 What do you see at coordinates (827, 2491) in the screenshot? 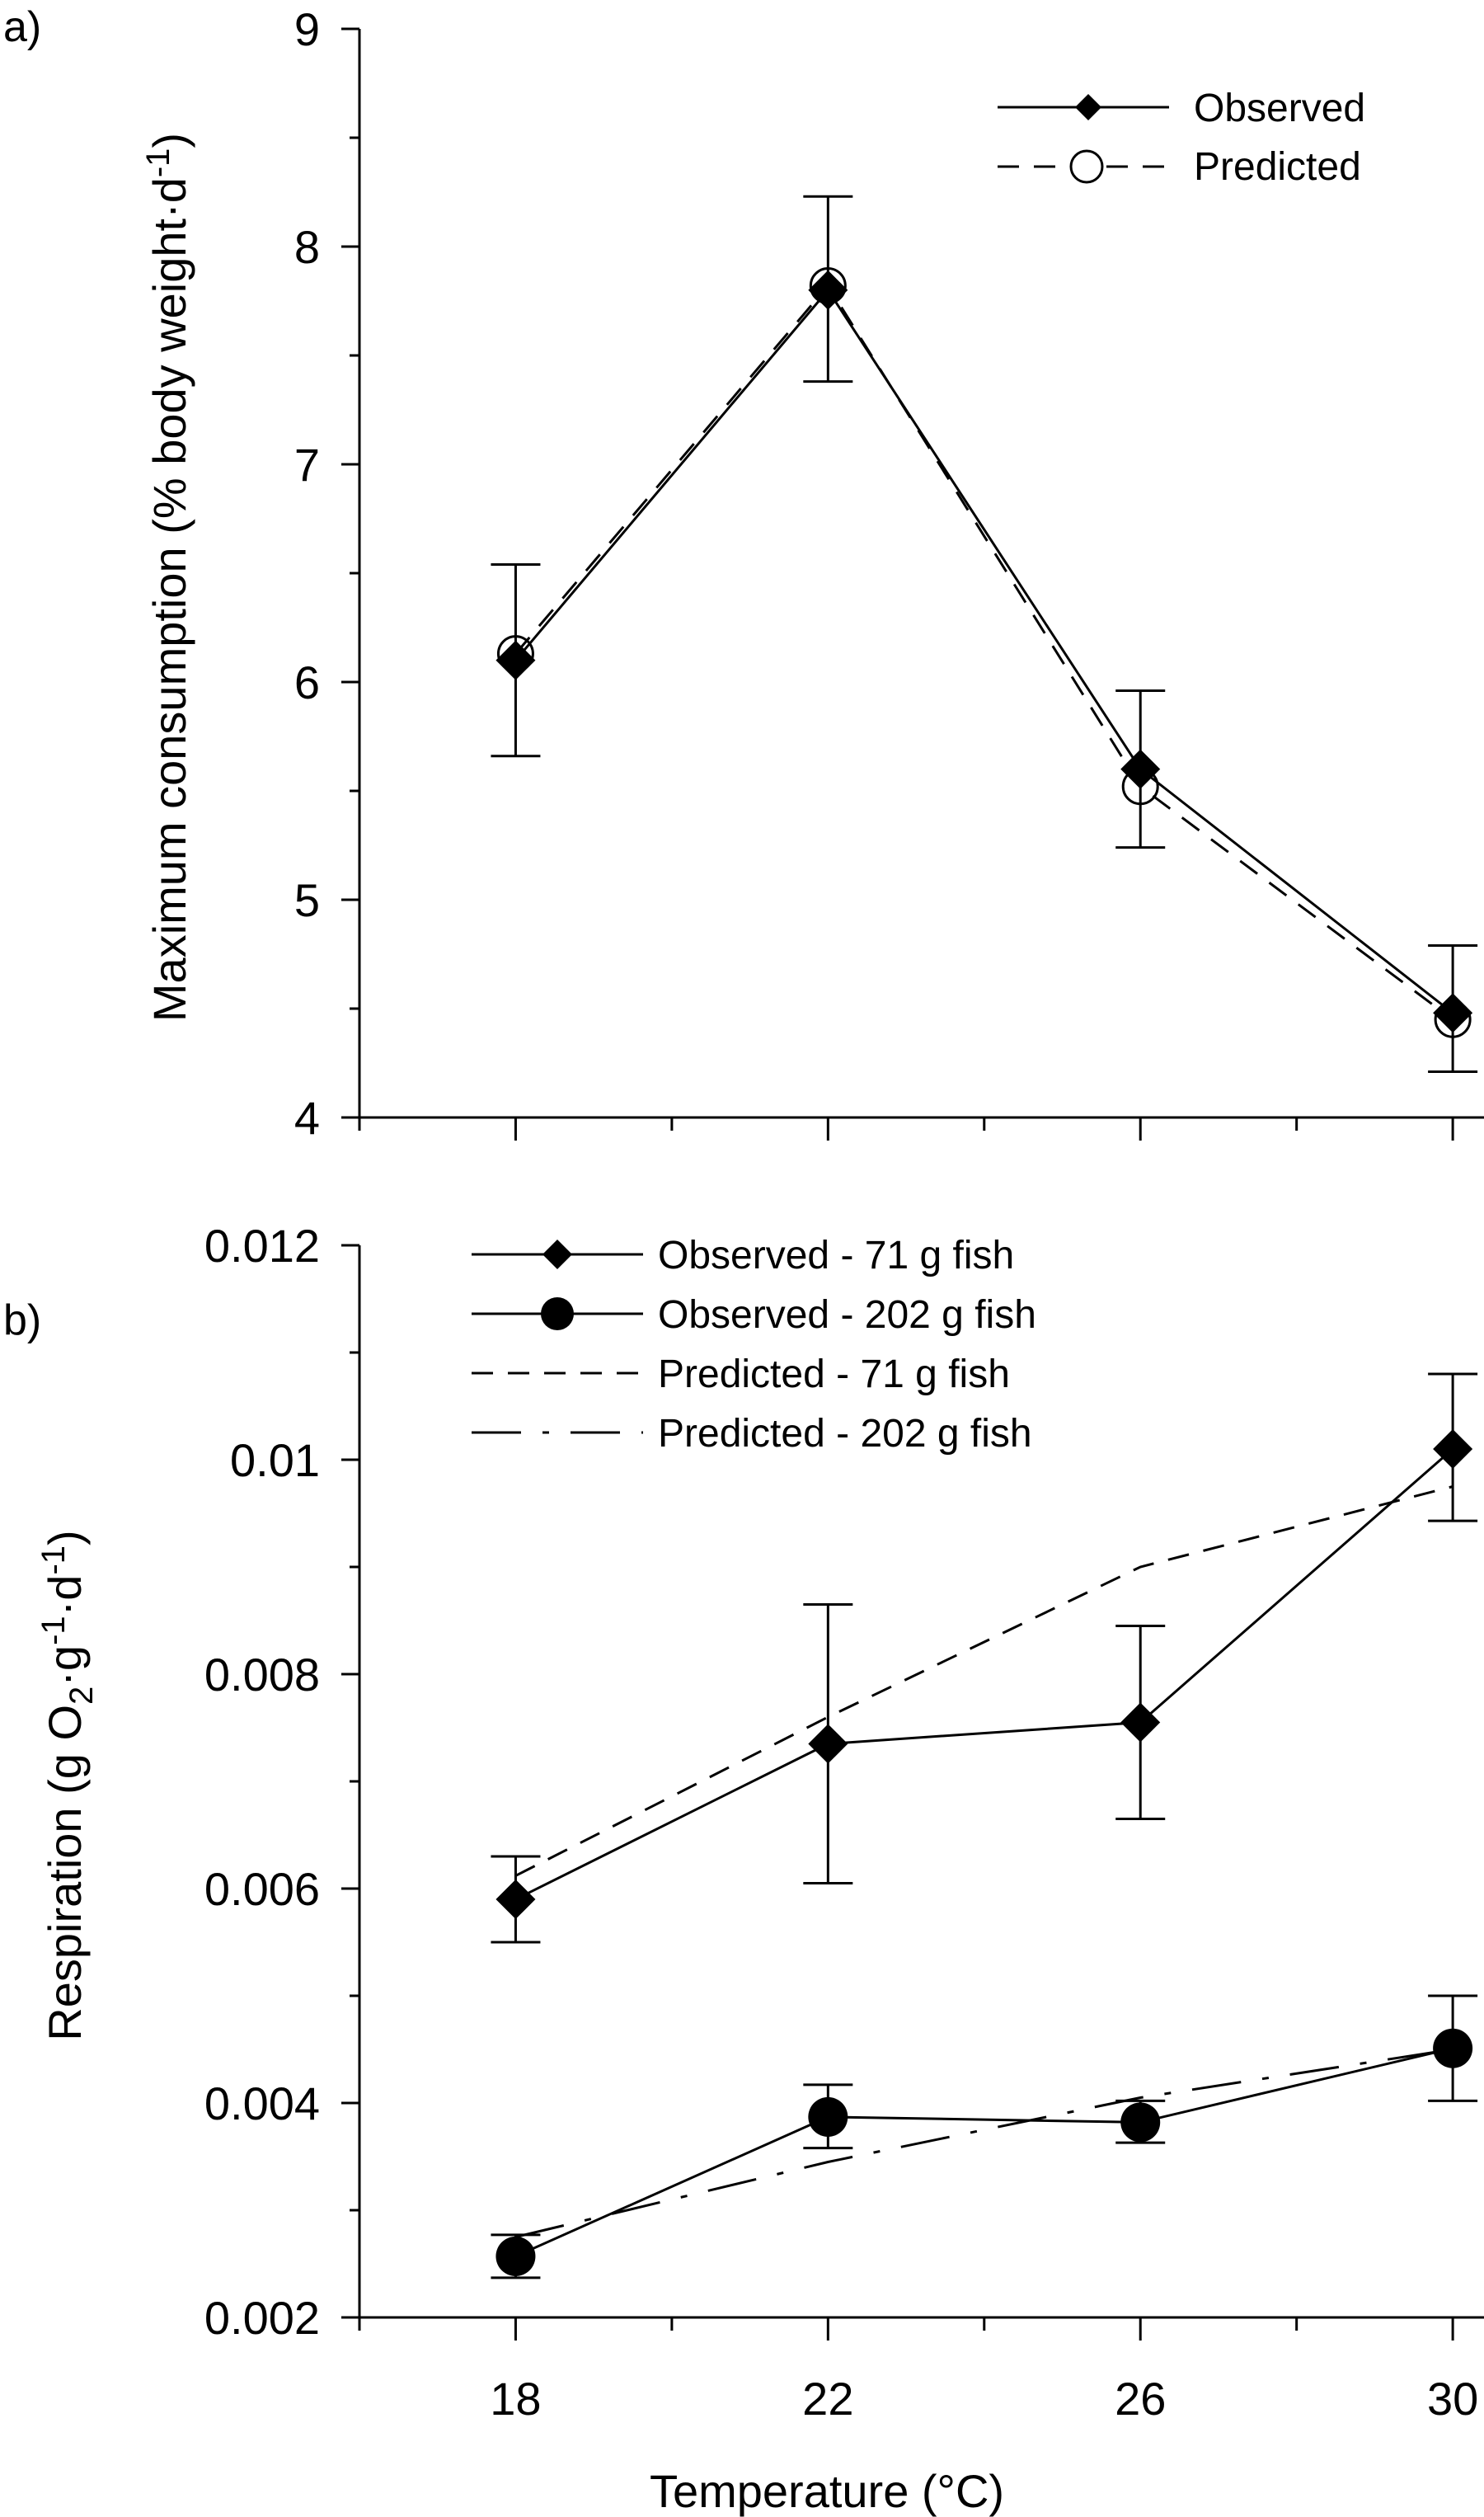
I see `panel-b-x-axis-title: Temperature (°C)` at bounding box center [827, 2491].